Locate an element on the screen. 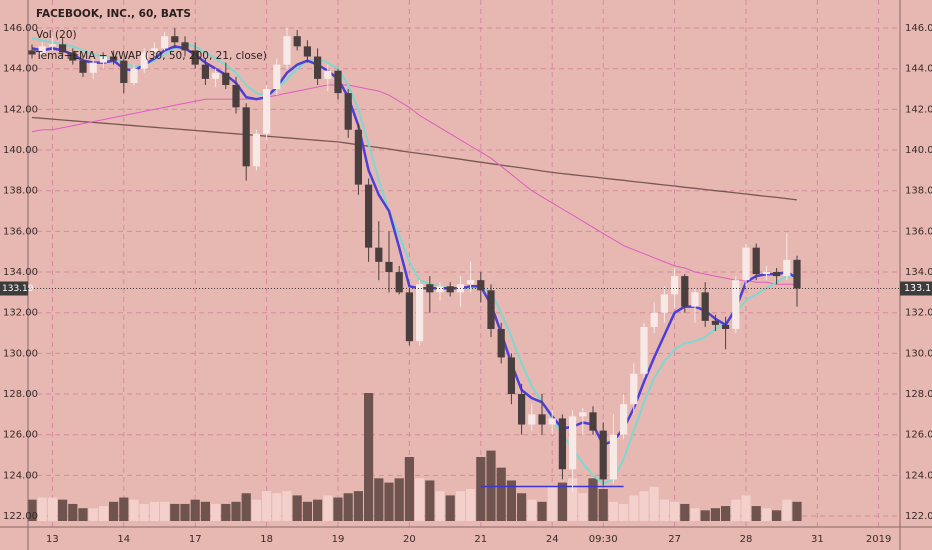 The height and width of the screenshot is (550, 932). x-tick-label: 13 is located at coordinates (52, 539).